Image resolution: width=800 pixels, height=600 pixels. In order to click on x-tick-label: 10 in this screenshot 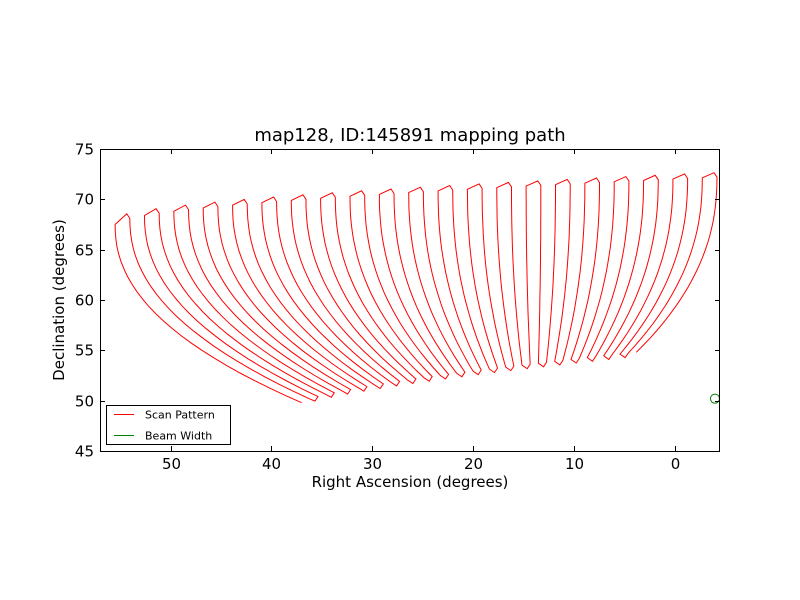, I will do `click(574, 464)`.